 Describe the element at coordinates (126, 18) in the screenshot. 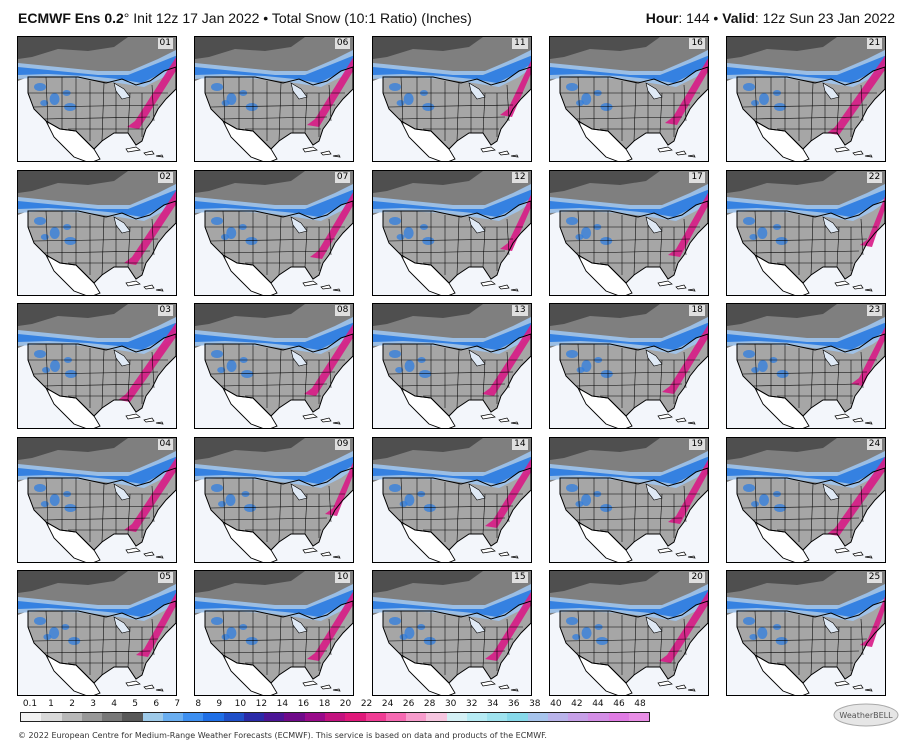

I see `degree-symbol: °` at that location.